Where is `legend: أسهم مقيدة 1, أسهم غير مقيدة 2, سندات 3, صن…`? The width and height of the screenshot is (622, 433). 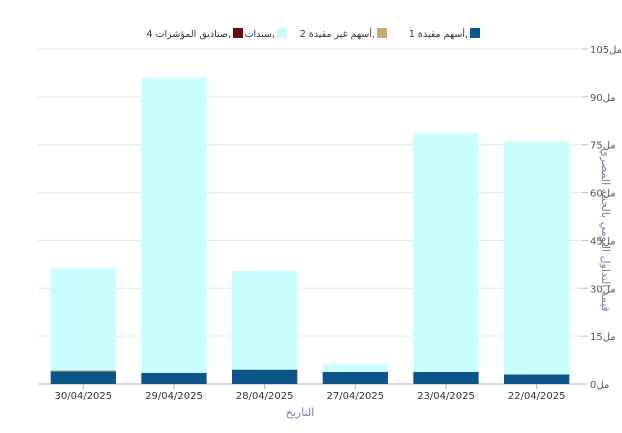
legend: أسهم مقيدة 1, أسهم غير مقيدة 2, سندات 3, صن… is located at coordinates (313, 33).